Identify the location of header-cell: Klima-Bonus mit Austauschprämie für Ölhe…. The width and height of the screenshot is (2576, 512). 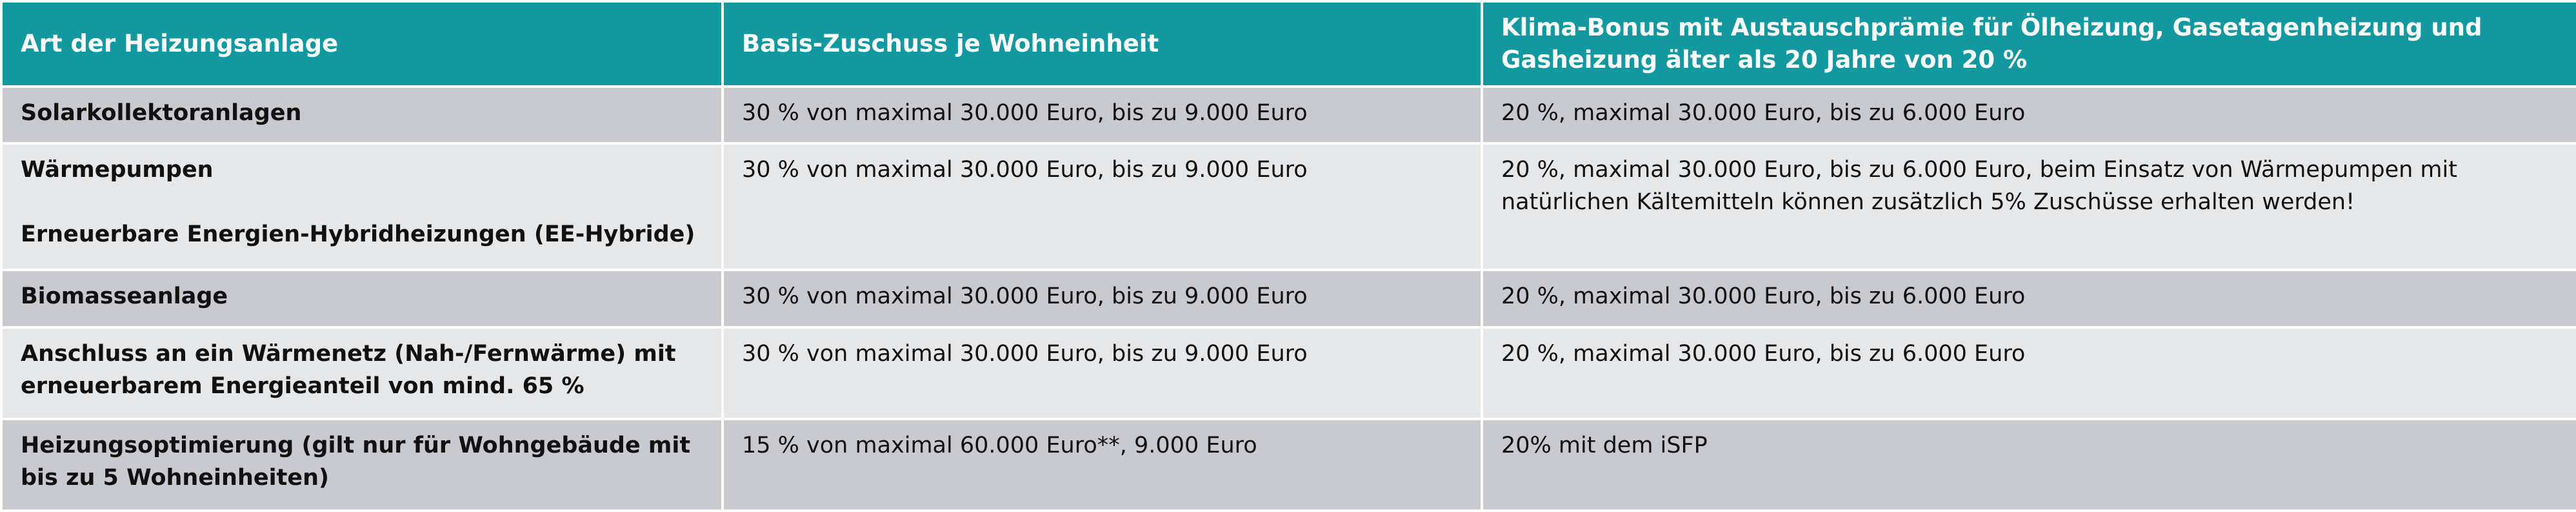
(2028, 44).